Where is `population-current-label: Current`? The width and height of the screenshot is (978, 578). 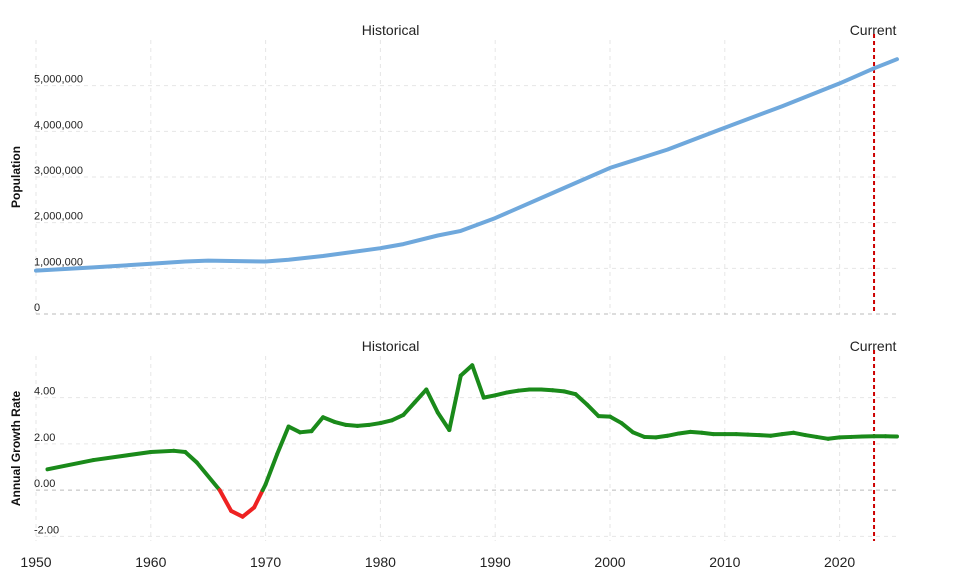 population-current-label: Current is located at coordinates (873, 30).